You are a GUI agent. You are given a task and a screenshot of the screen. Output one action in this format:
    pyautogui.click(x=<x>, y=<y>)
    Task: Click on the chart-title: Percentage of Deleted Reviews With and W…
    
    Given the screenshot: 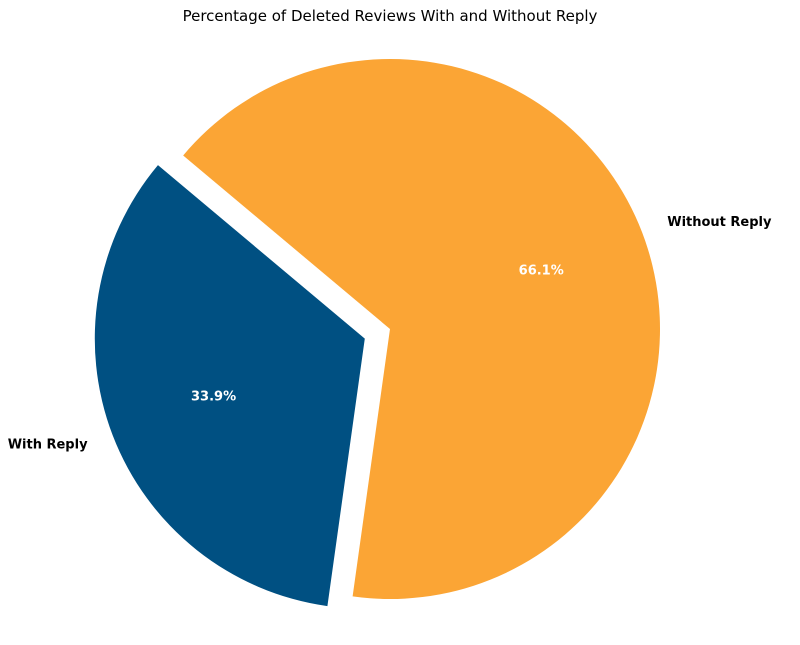 What is the action you would take?
    pyautogui.click(x=390, y=16)
    